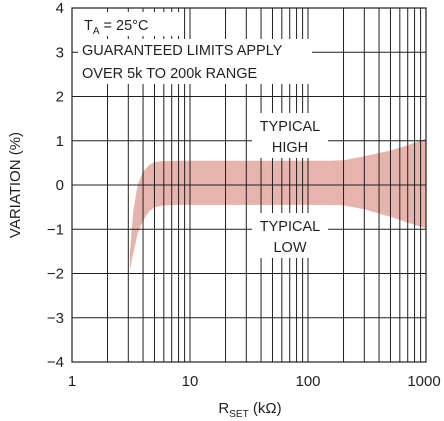 This screenshot has width=444, height=421. I want to click on y-tick-labels: −4 −3 −2 −1 0 1 2 3 4, so click(55, 185).